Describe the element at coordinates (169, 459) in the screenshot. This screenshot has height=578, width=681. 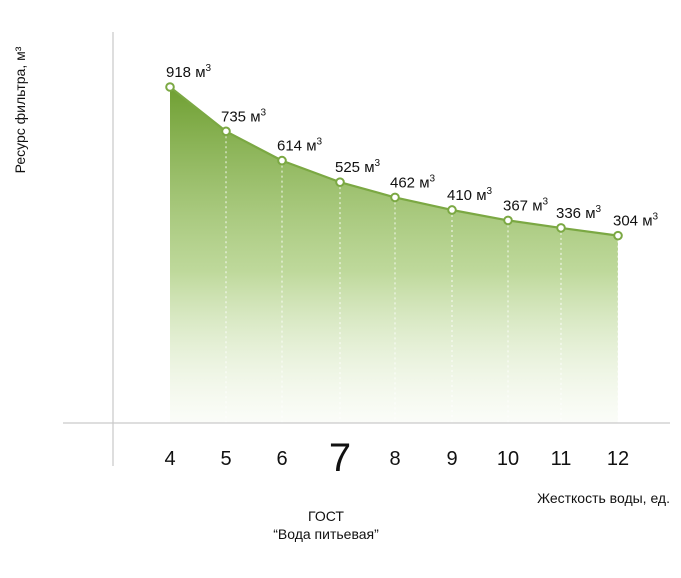
I see `x-tick-label: 4` at that location.